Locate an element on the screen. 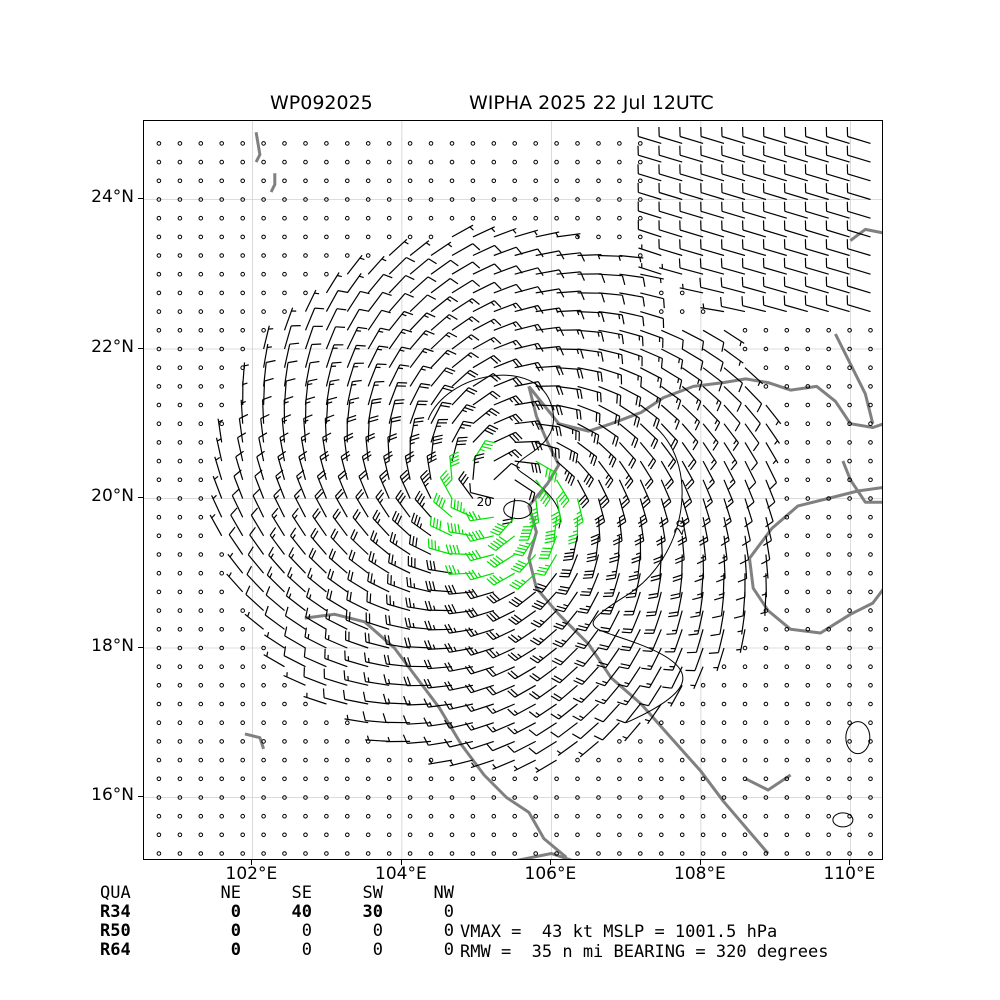 The image size is (1000, 1000). radii-value-ne: 0 is located at coordinates (235, 912).